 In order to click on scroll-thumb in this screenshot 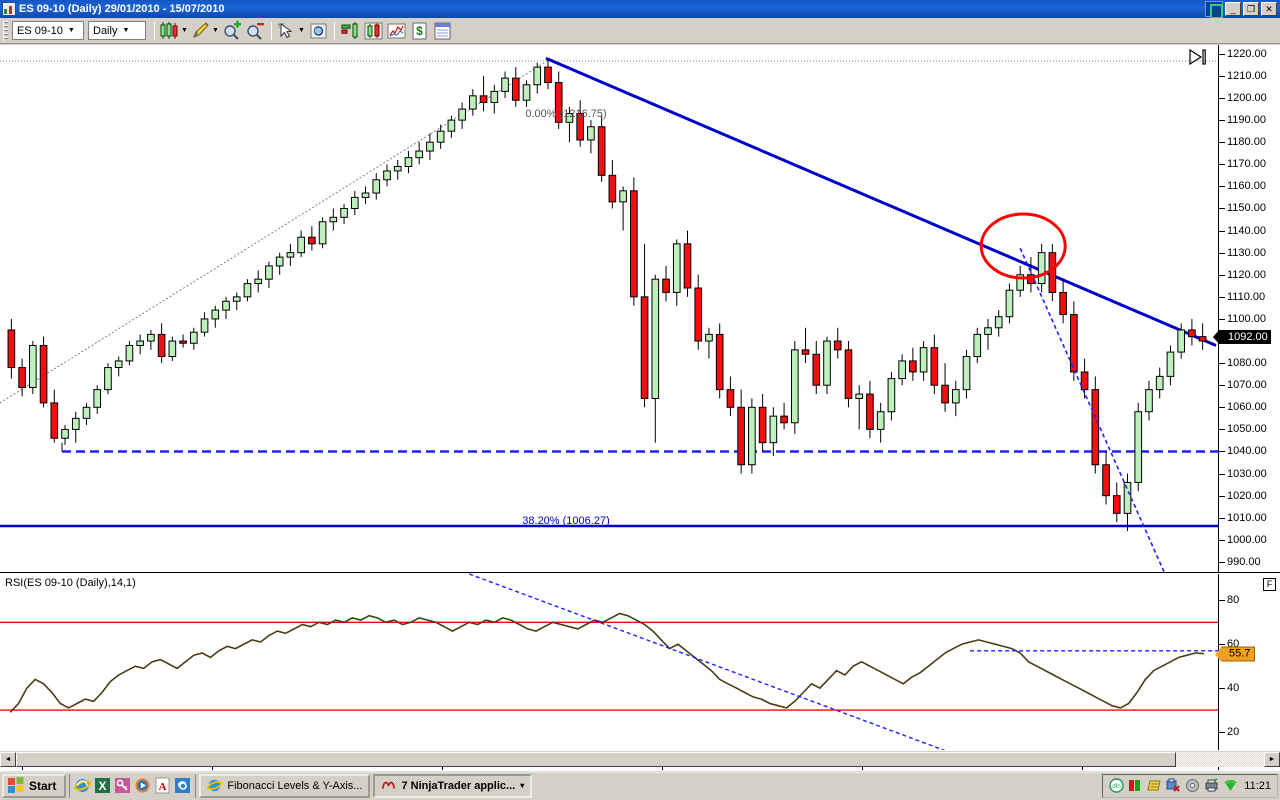, I will do `click(596, 759)`.